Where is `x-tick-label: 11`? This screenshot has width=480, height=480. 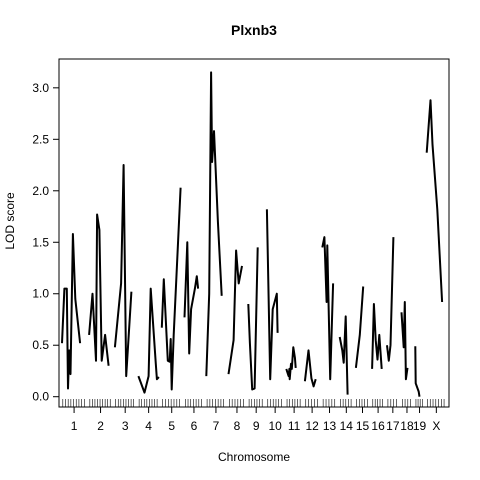 x-tick-label: 11 is located at coordinates (294, 426).